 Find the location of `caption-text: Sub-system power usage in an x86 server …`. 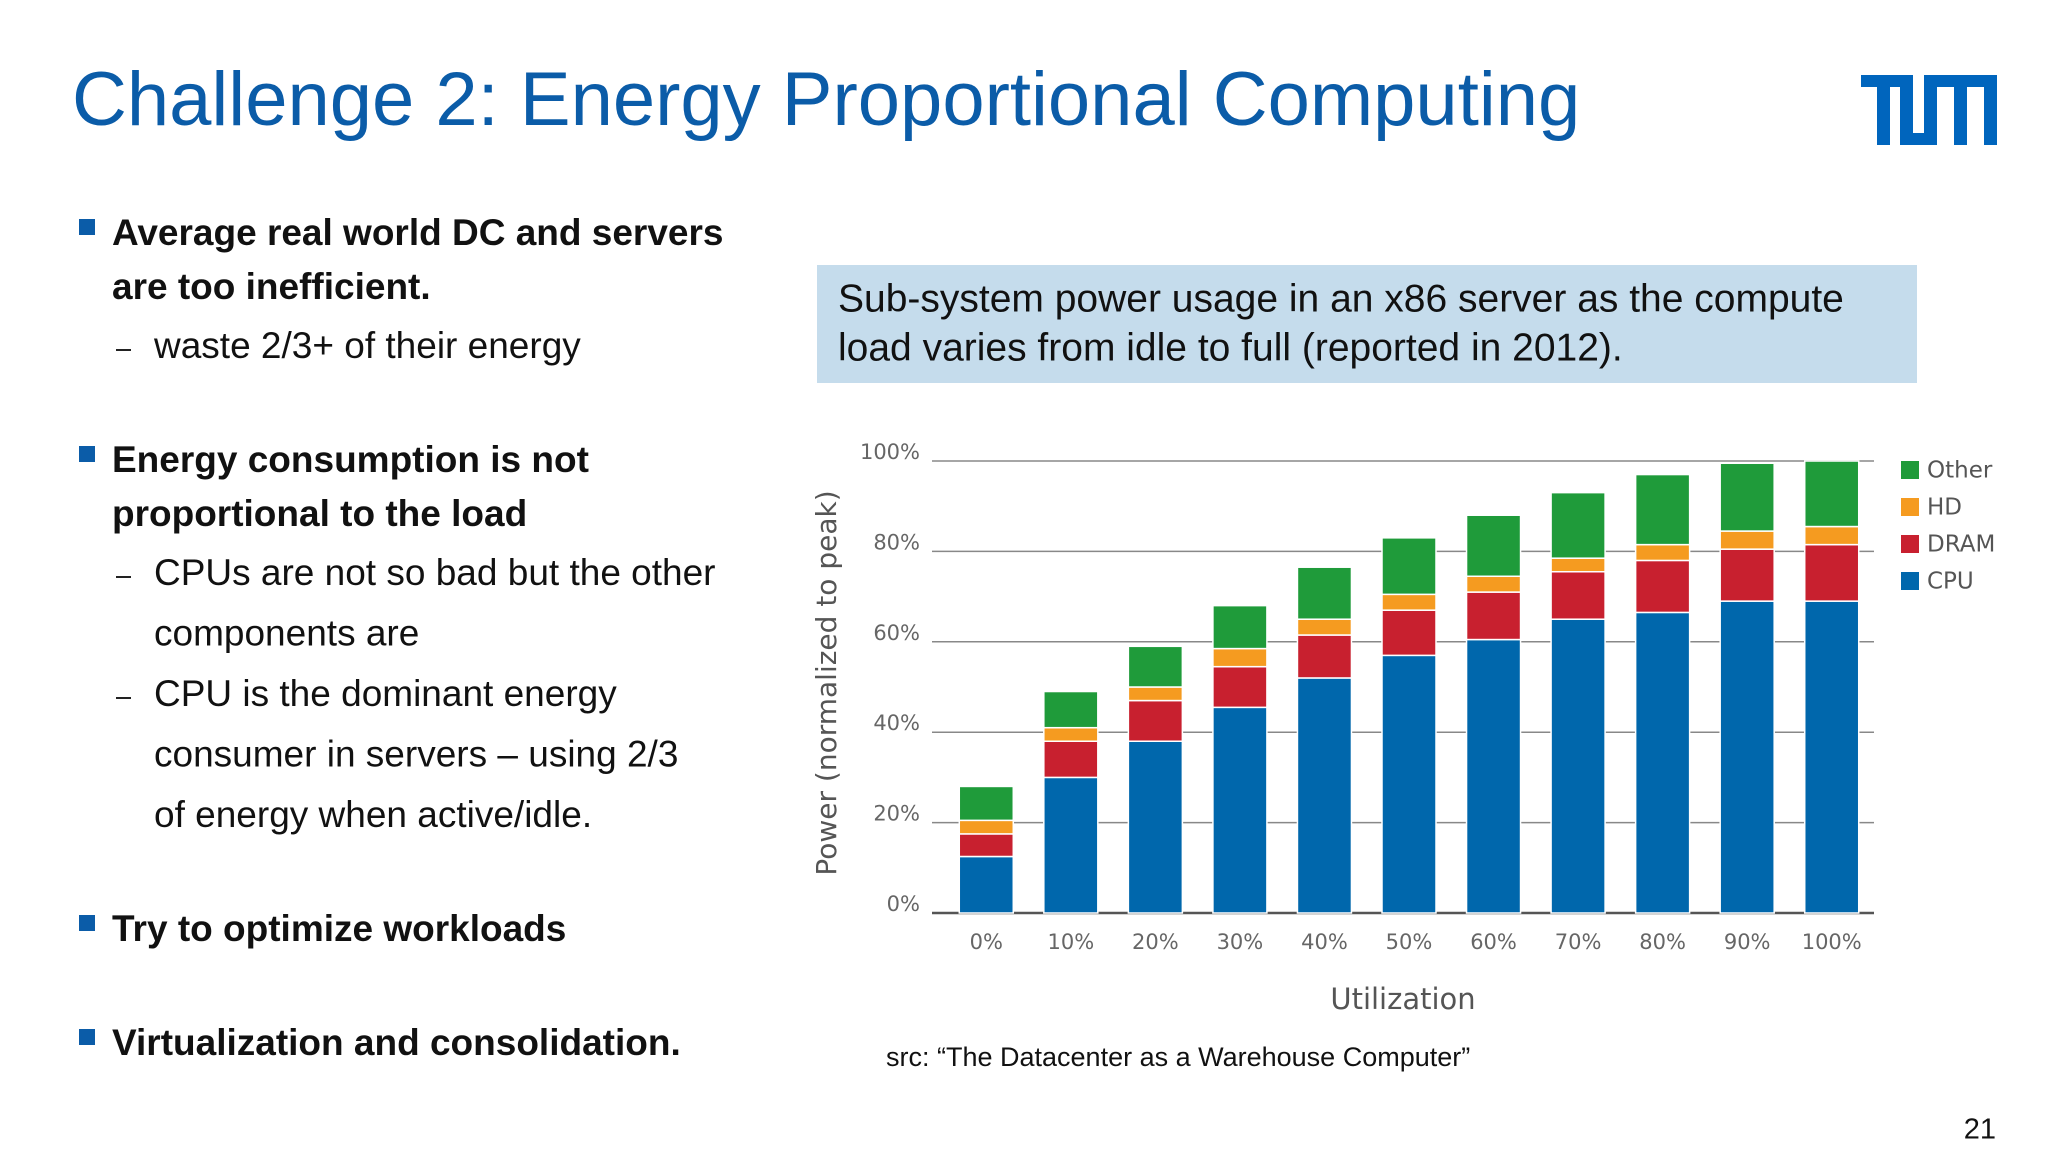

caption-text: Sub-system power usage in an x86 server … is located at coordinates (1341, 298).